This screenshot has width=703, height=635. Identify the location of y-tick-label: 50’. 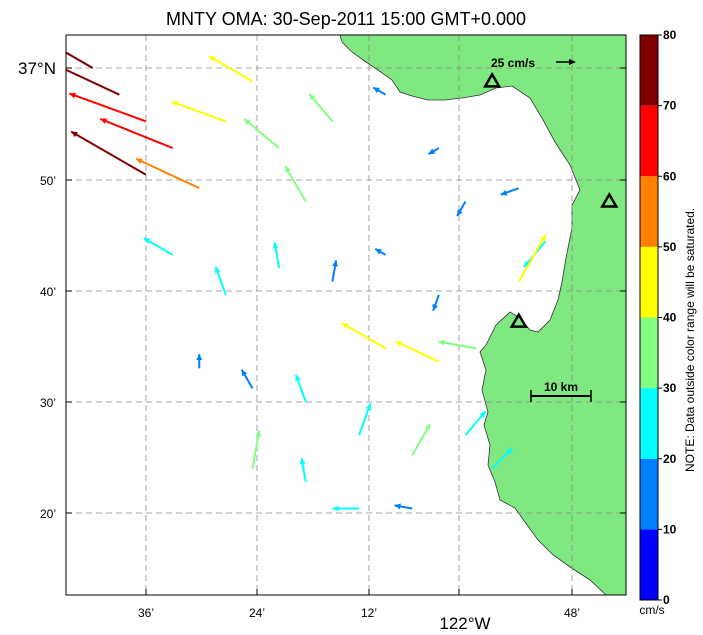
(48, 181).